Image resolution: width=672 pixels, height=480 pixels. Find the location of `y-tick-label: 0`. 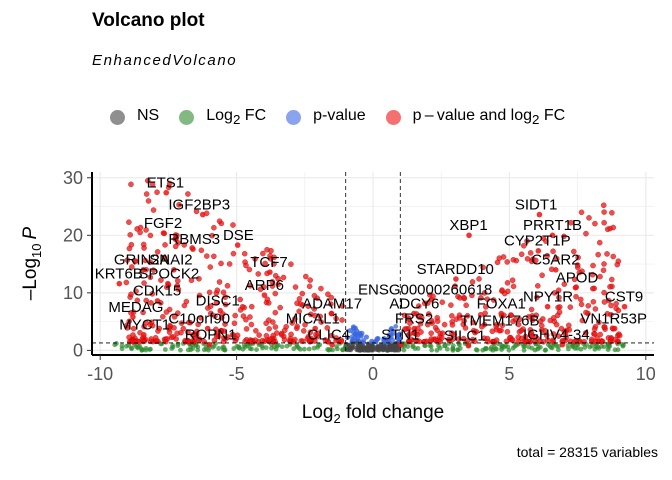

y-tick-label: 0 is located at coordinates (78, 350).